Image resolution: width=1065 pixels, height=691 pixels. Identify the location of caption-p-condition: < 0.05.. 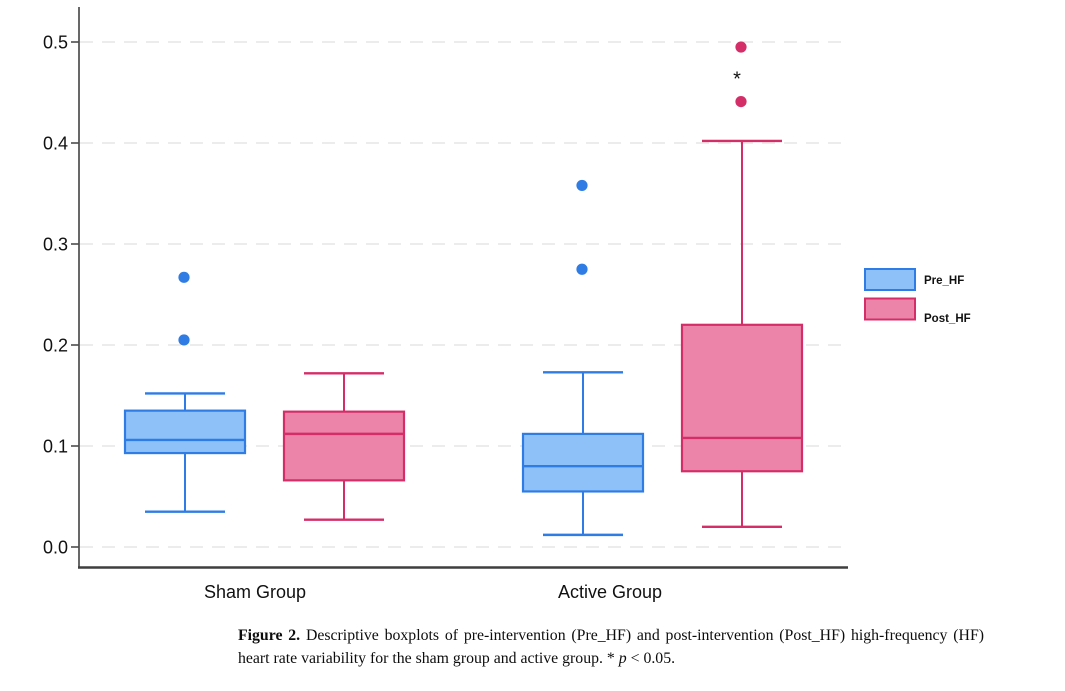
(651, 658).